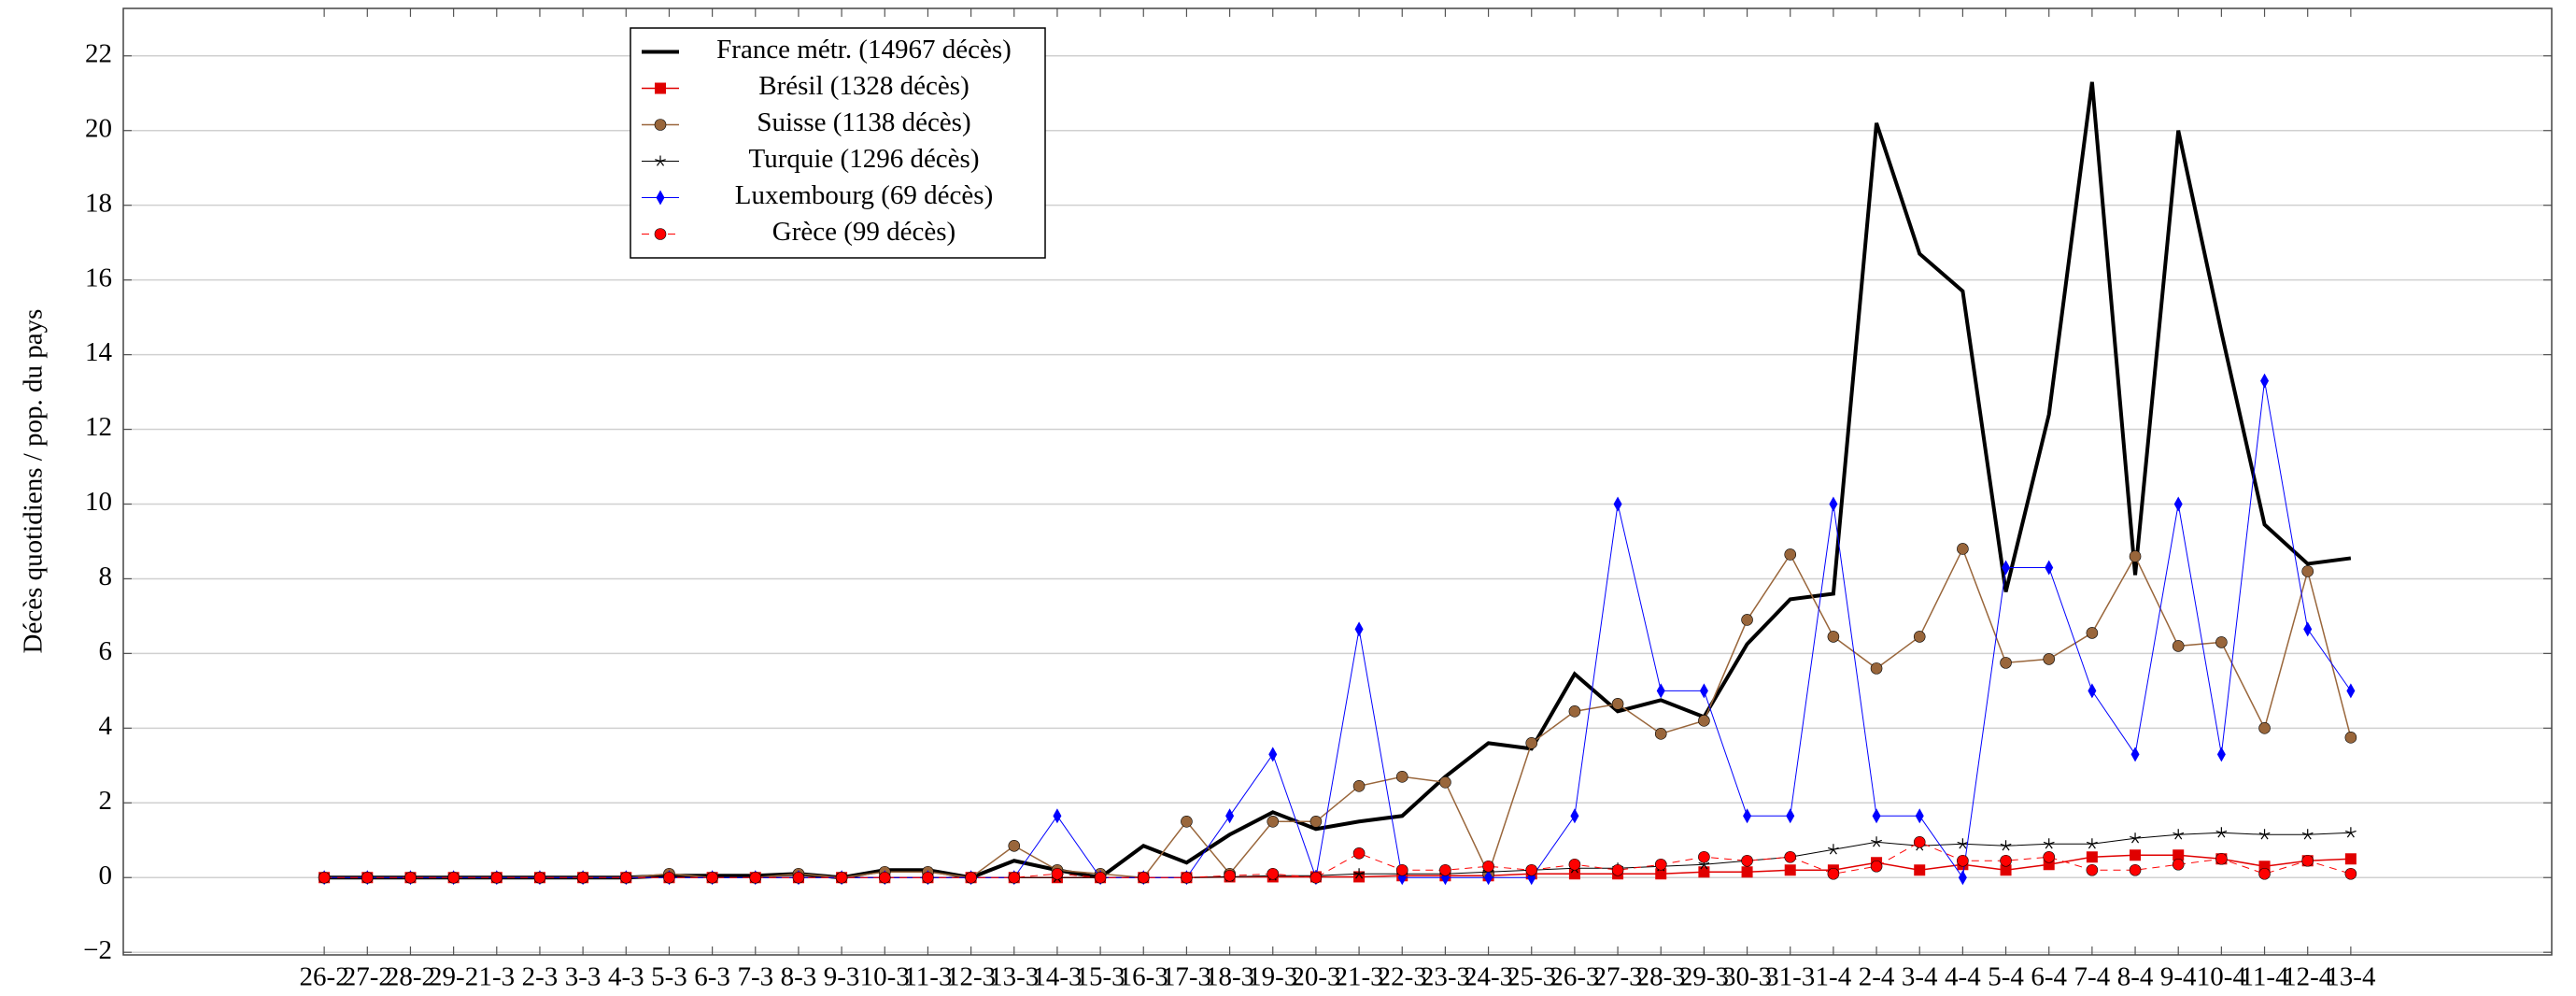  What do you see at coordinates (2222, 977) in the screenshot?
I see `x-tick-label: 10-4` at bounding box center [2222, 977].